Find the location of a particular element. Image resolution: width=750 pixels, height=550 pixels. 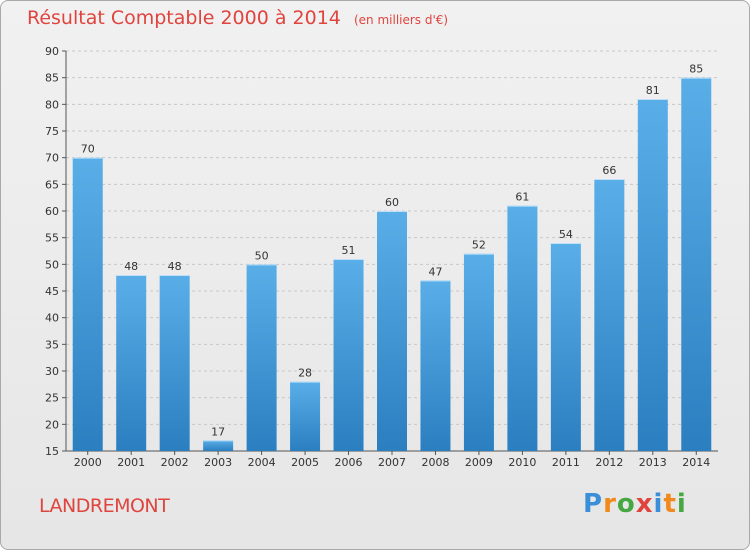

data-label: 51 is located at coordinates (349, 250).